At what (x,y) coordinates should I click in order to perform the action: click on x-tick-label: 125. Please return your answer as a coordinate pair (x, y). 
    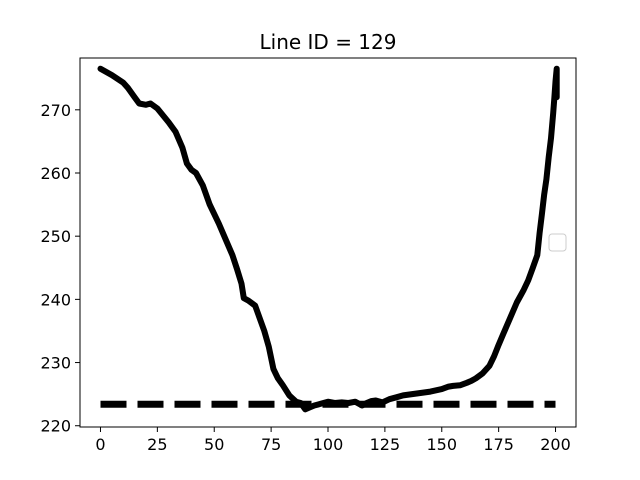
    Looking at the image, I should click on (385, 444).